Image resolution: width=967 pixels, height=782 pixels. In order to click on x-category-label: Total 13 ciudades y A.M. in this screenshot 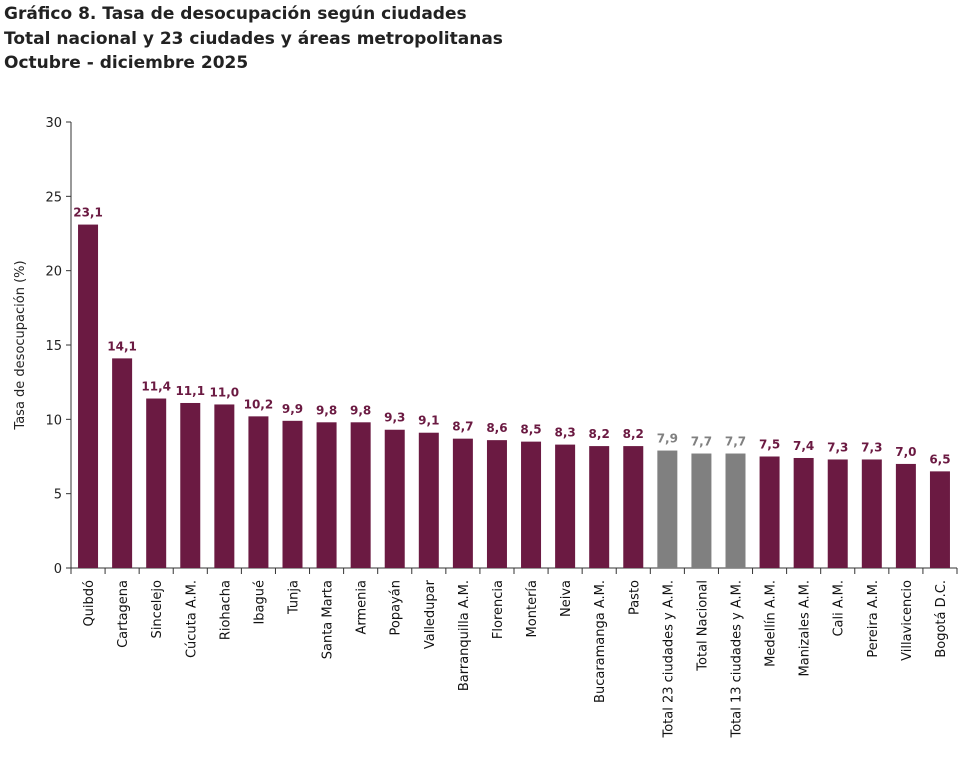, I will do `click(737, 659)`.